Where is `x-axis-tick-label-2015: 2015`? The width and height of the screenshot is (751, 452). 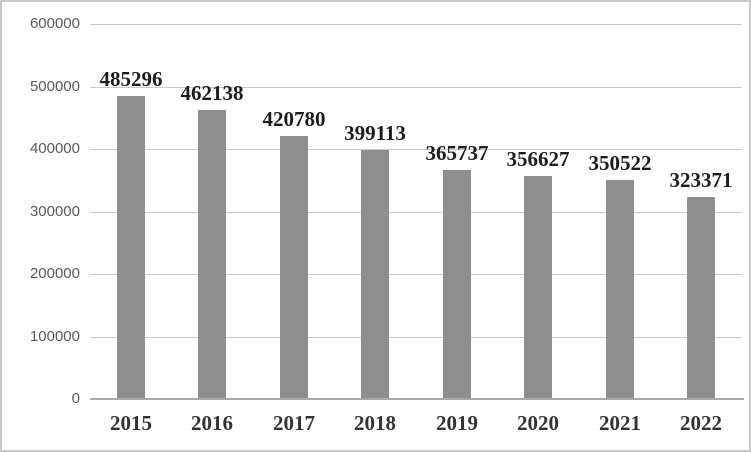
x-axis-tick-label-2015: 2015 is located at coordinates (131, 423).